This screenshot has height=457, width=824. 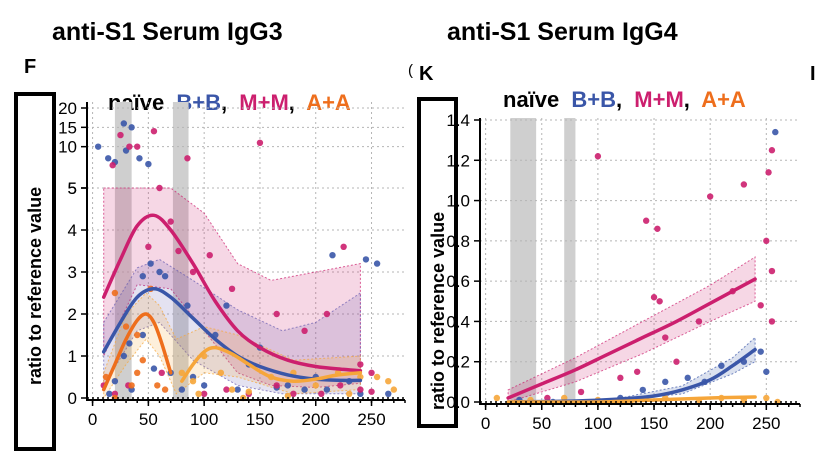 What do you see at coordinates (72, 188) in the screenshot?
I see `chart1-ytick-label-5: 5` at bounding box center [72, 188].